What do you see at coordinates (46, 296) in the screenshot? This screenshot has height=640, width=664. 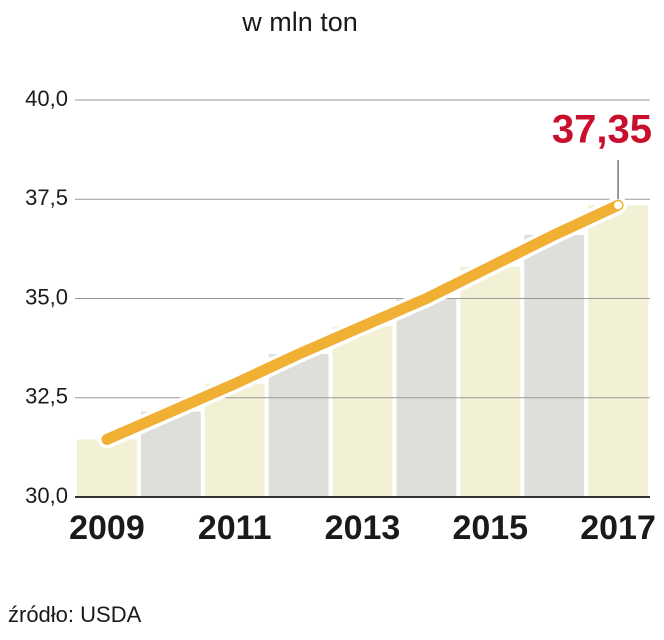 I see `y-tick-label: 35,0` at bounding box center [46, 296].